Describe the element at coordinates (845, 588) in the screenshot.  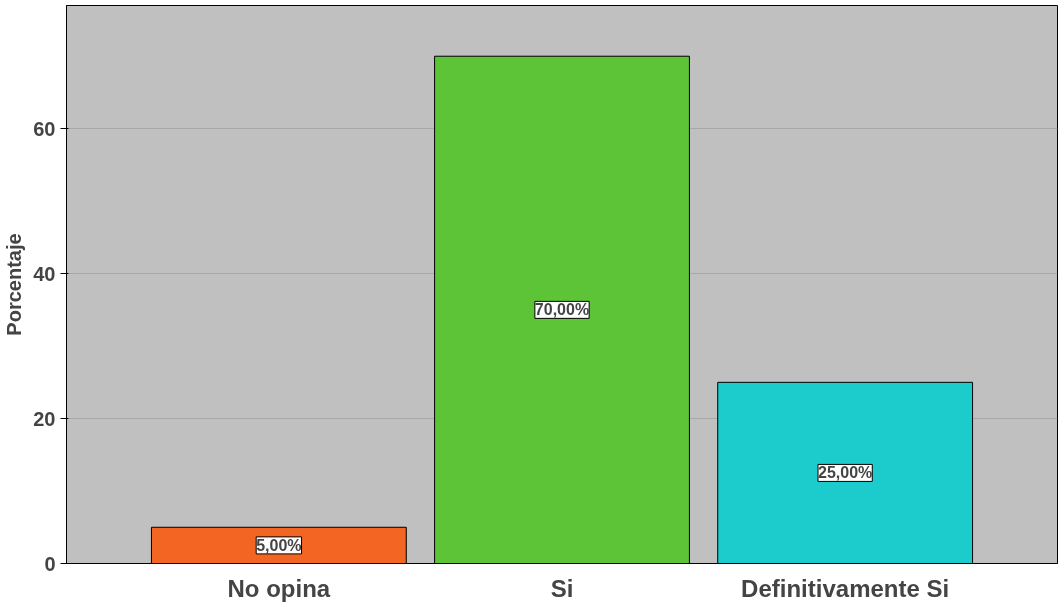
I see `x-tick-label: Definitivamente Si` at that location.